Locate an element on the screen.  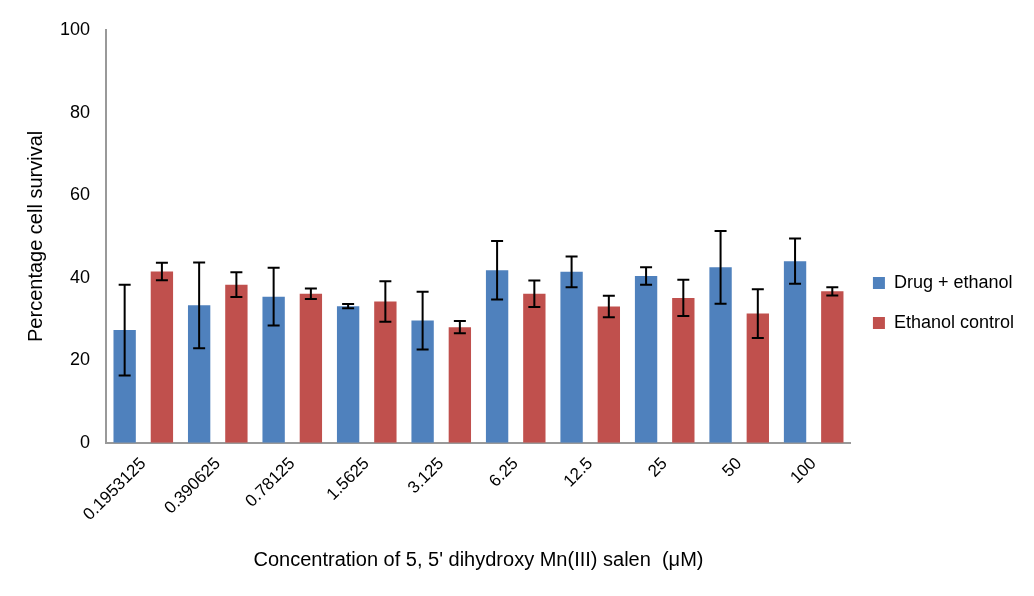
legend-label: Ethanol control is located at coordinates (953, 321).